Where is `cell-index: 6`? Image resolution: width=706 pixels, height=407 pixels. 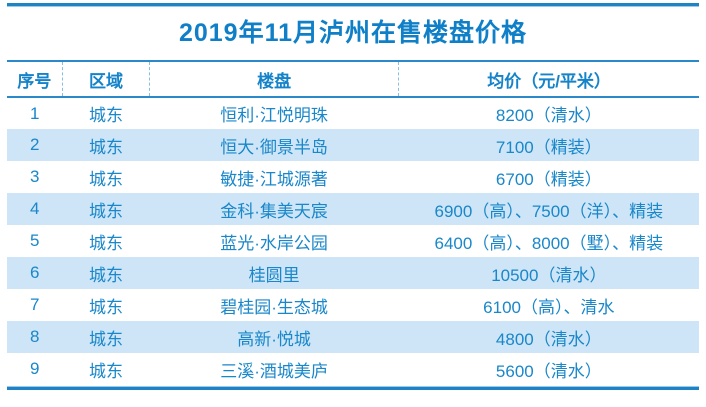
cell-index: 6 is located at coordinates (34, 272).